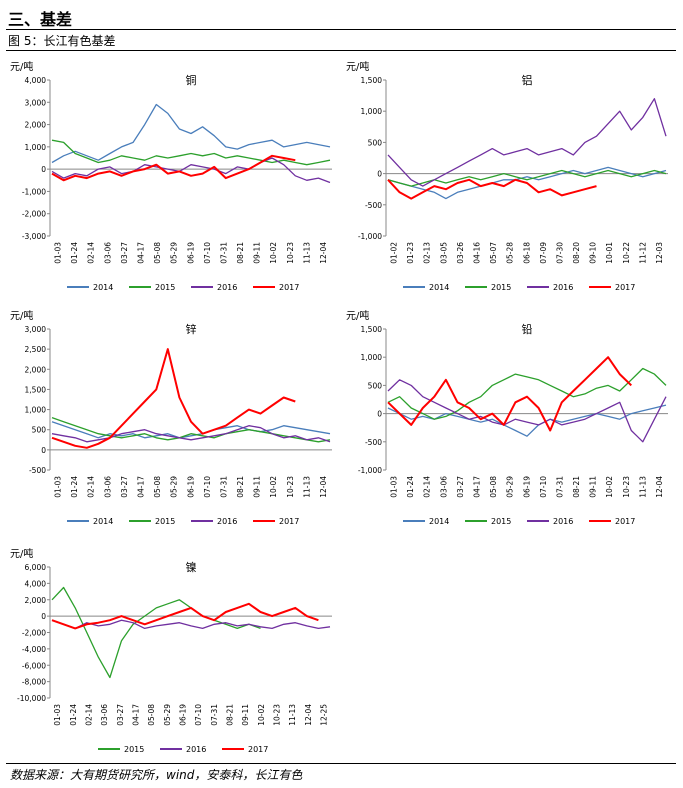 The image size is (683, 788). What do you see at coordinates (62, 41) in the screenshot?
I see `figure-caption: 图 5：长江有色基差` at bounding box center [62, 41].